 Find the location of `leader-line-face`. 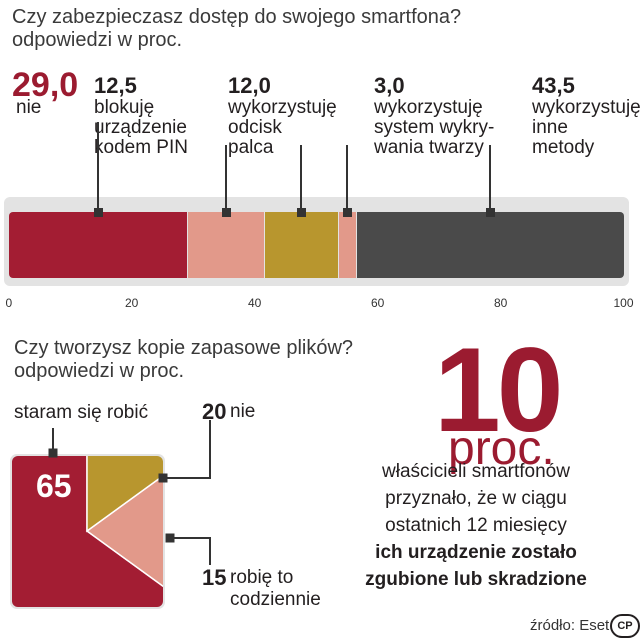

leader-line-face is located at coordinates (347, 178).